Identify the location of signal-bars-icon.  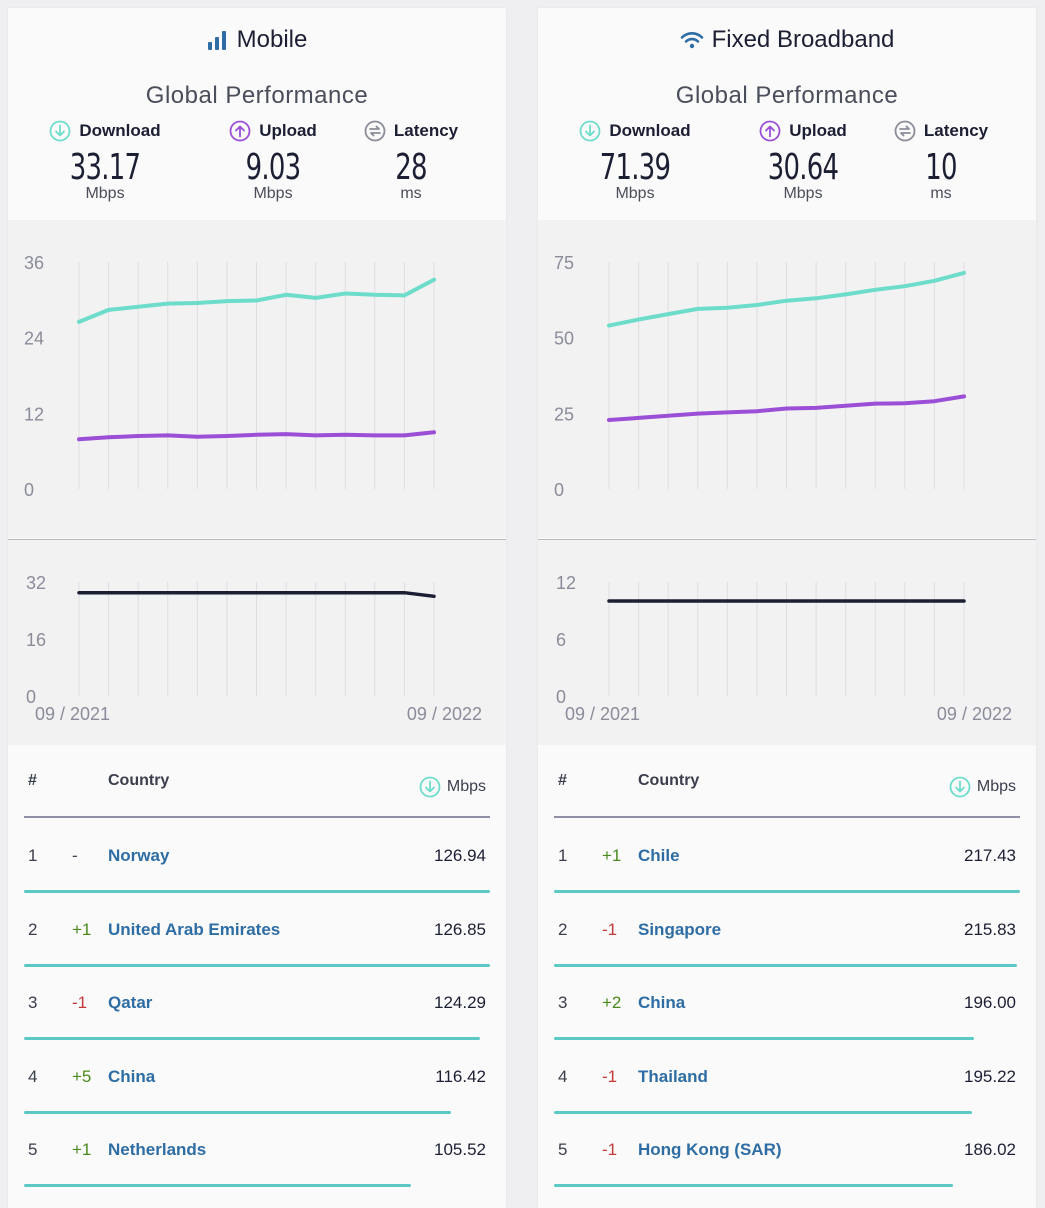
(216, 40).